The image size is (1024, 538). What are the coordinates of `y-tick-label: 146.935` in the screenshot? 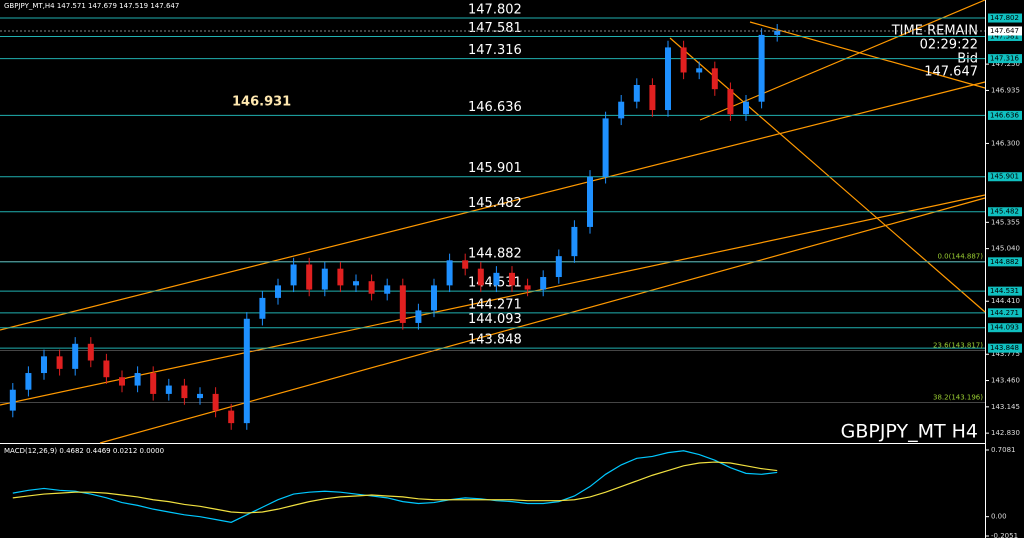 It's located at (1005, 90).